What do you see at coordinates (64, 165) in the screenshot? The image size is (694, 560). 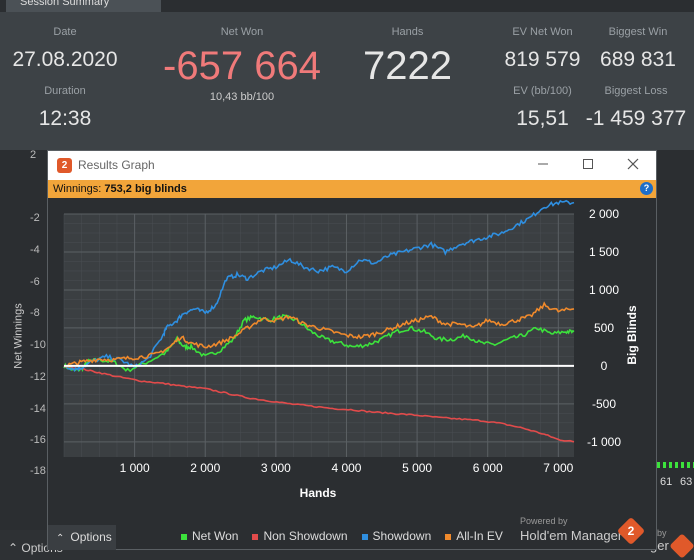 I see `app-logo-icon: 2` at bounding box center [64, 165].